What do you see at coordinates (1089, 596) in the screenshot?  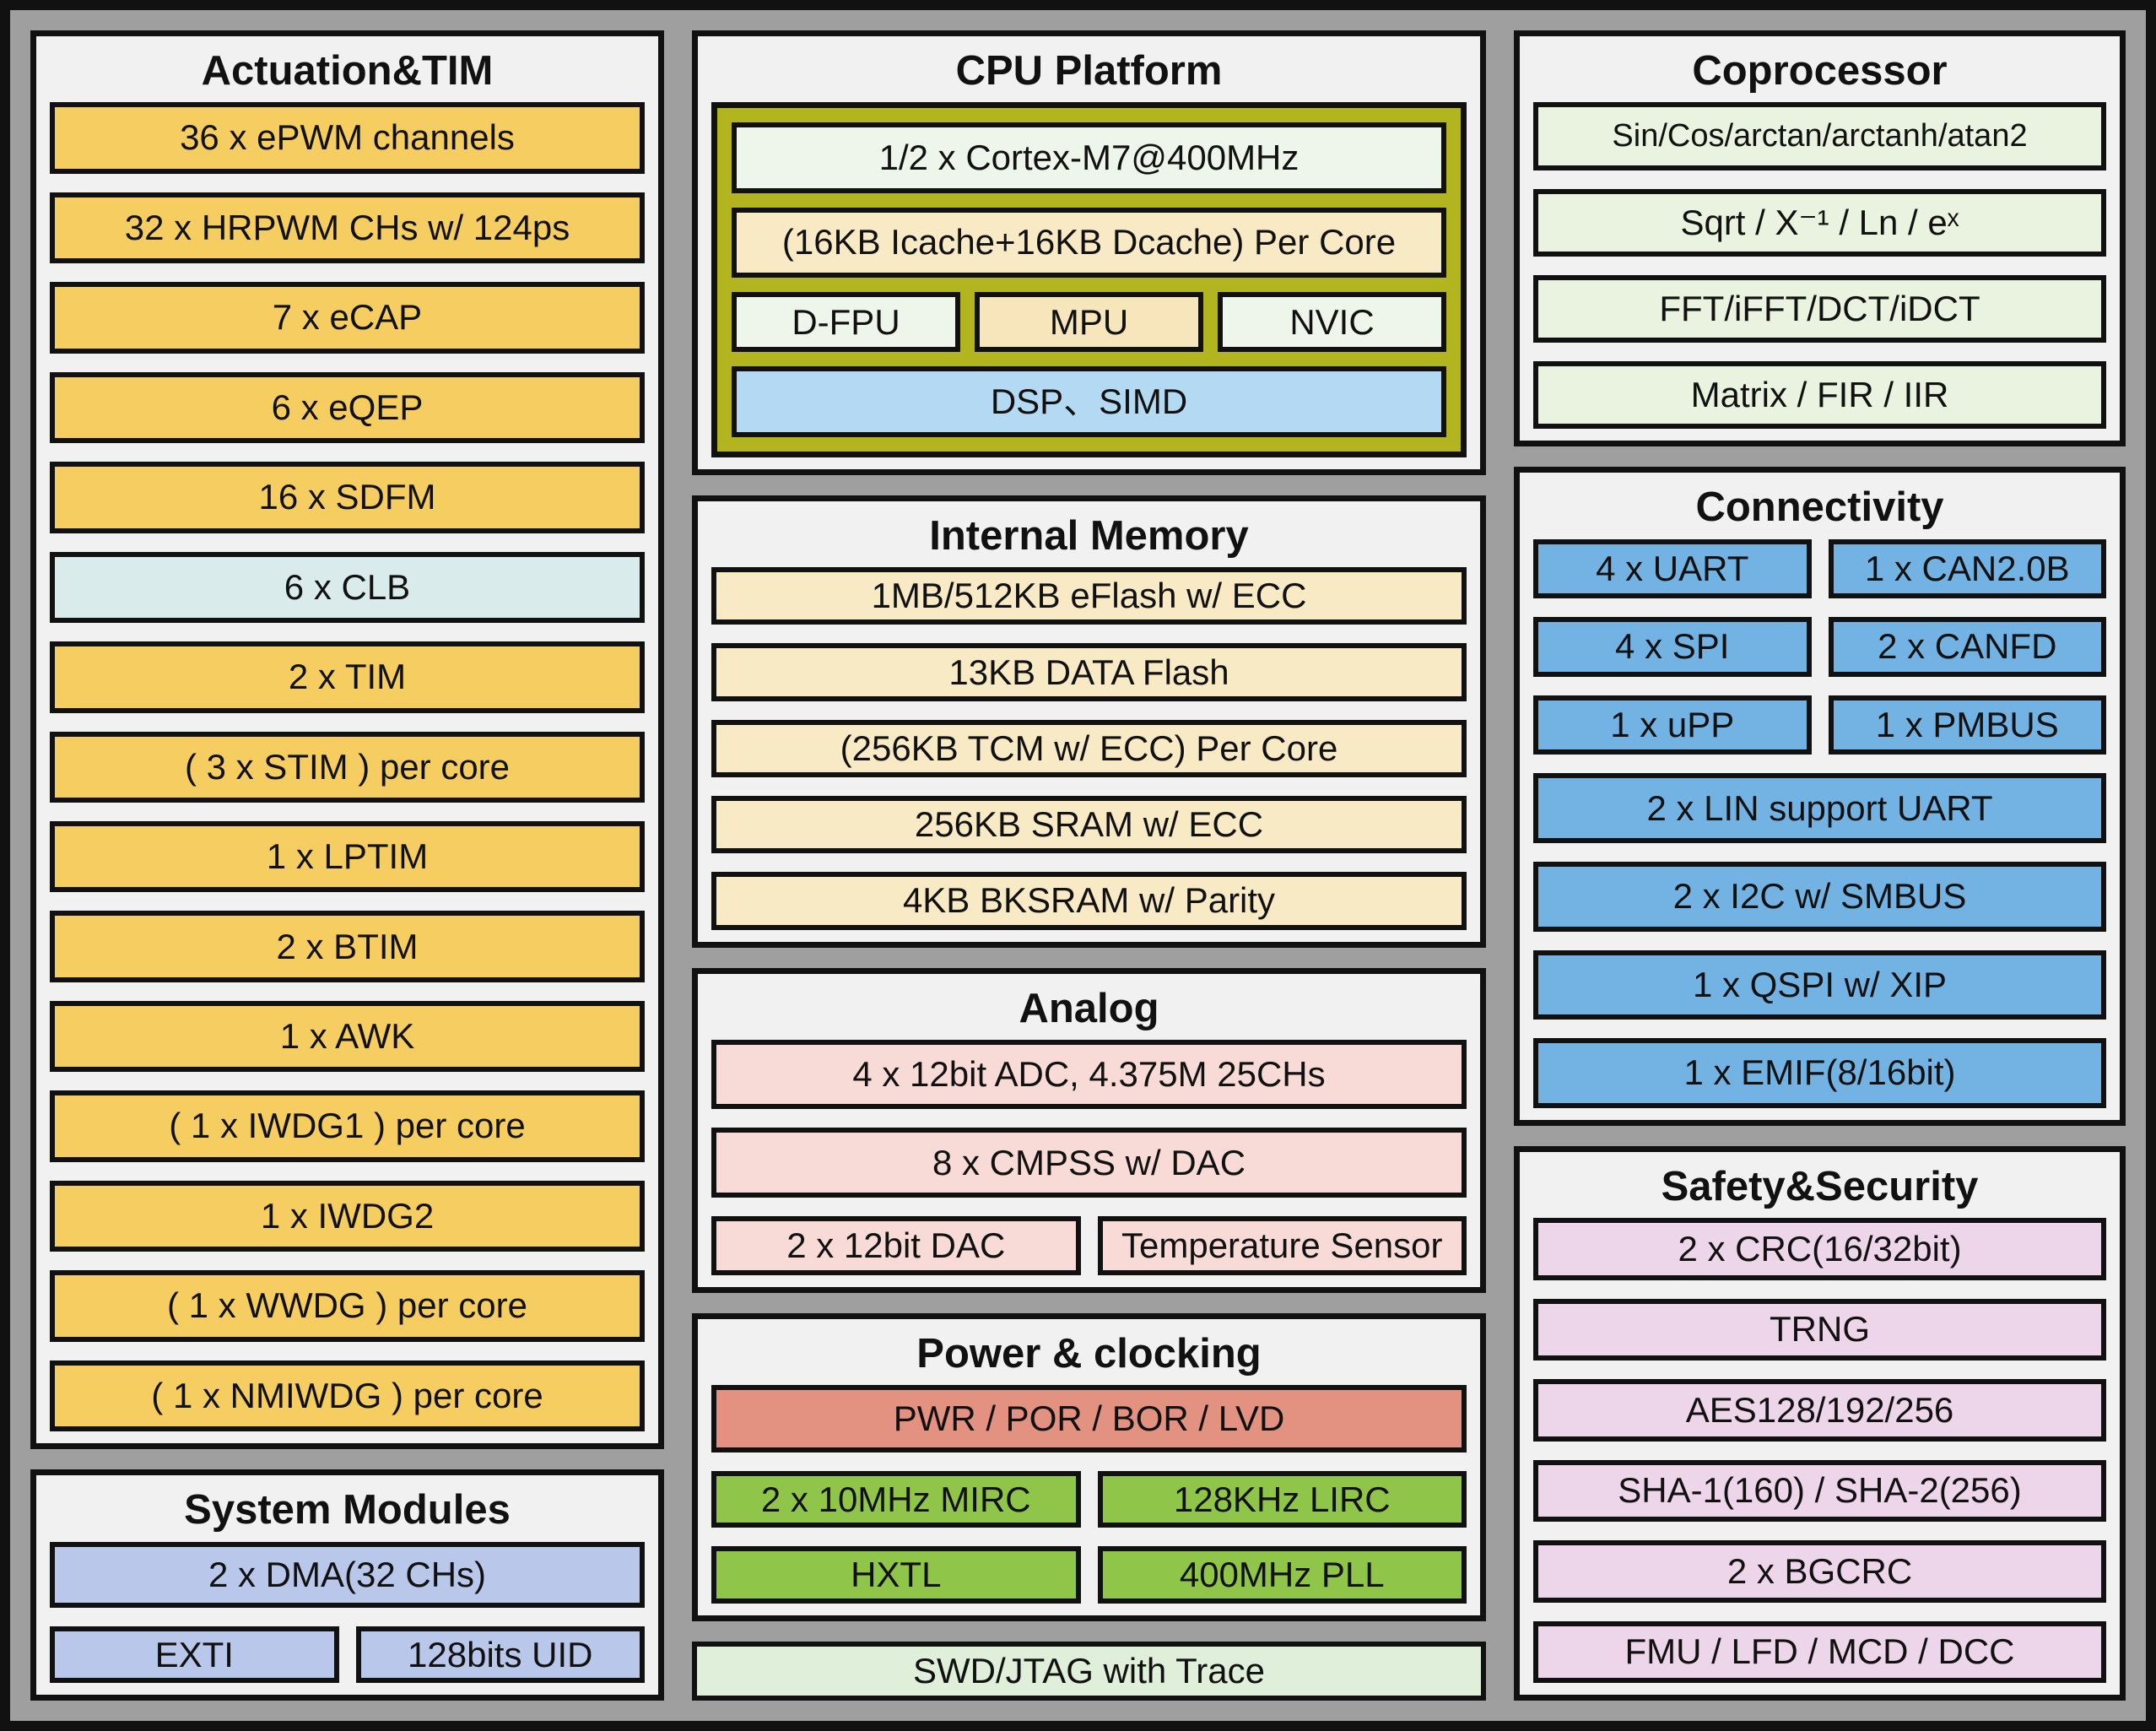 I see `block-eflash: 1MB/512KB eFlash w/ ECC` at bounding box center [1089, 596].